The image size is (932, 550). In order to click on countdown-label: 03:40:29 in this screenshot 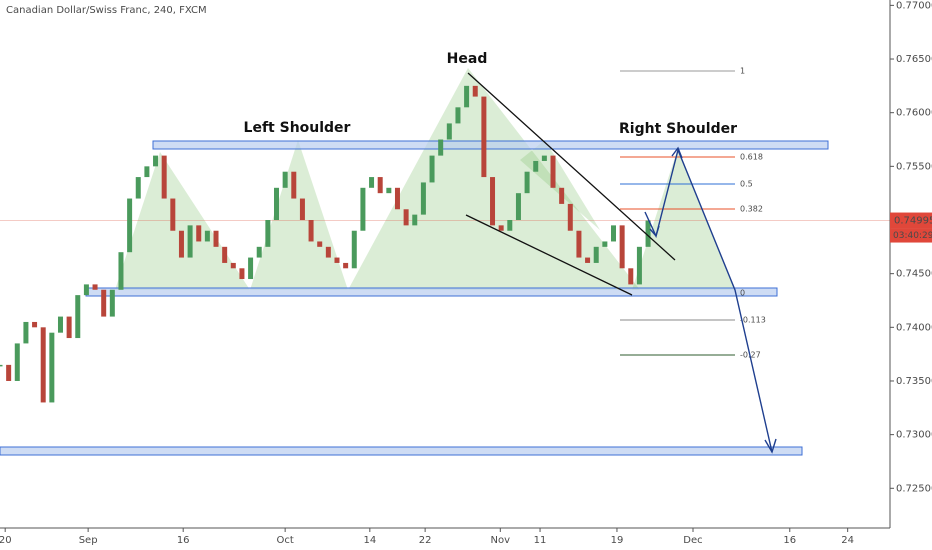, I will do `click(912, 236)`.